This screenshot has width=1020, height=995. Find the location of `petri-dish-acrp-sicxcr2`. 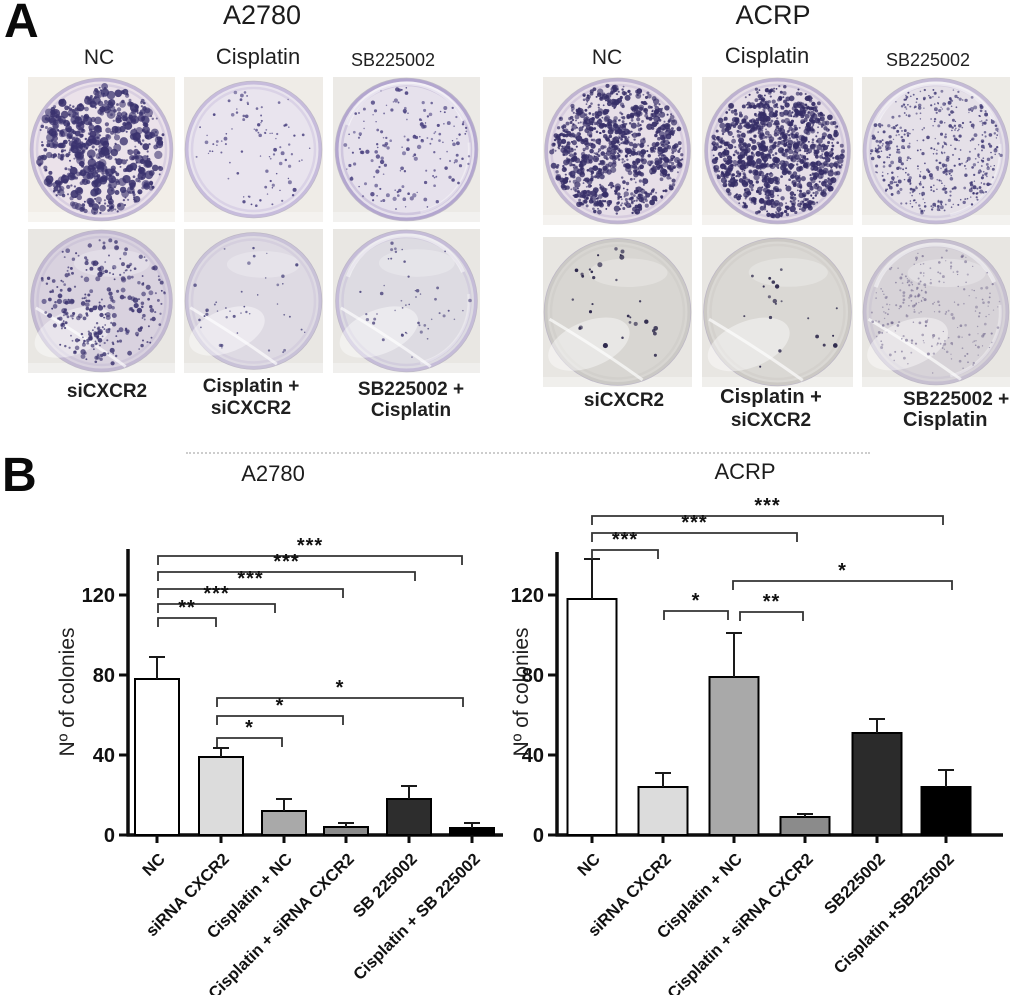

petri-dish-acrp-sicxcr2 is located at coordinates (617, 312).